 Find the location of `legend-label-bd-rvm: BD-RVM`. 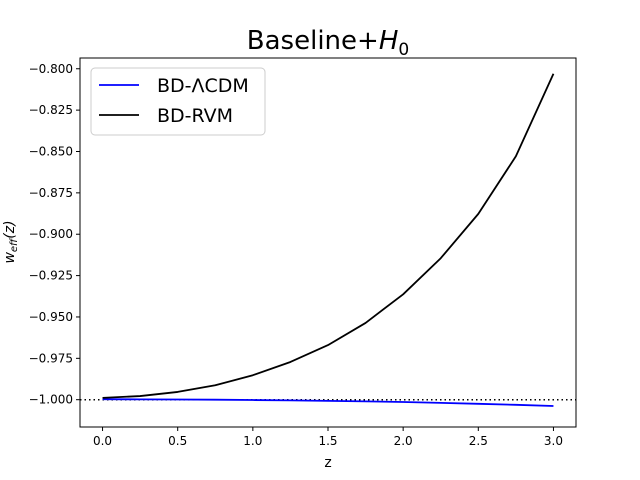

legend-label-bd-rvm: BD-RVM is located at coordinates (195, 116).